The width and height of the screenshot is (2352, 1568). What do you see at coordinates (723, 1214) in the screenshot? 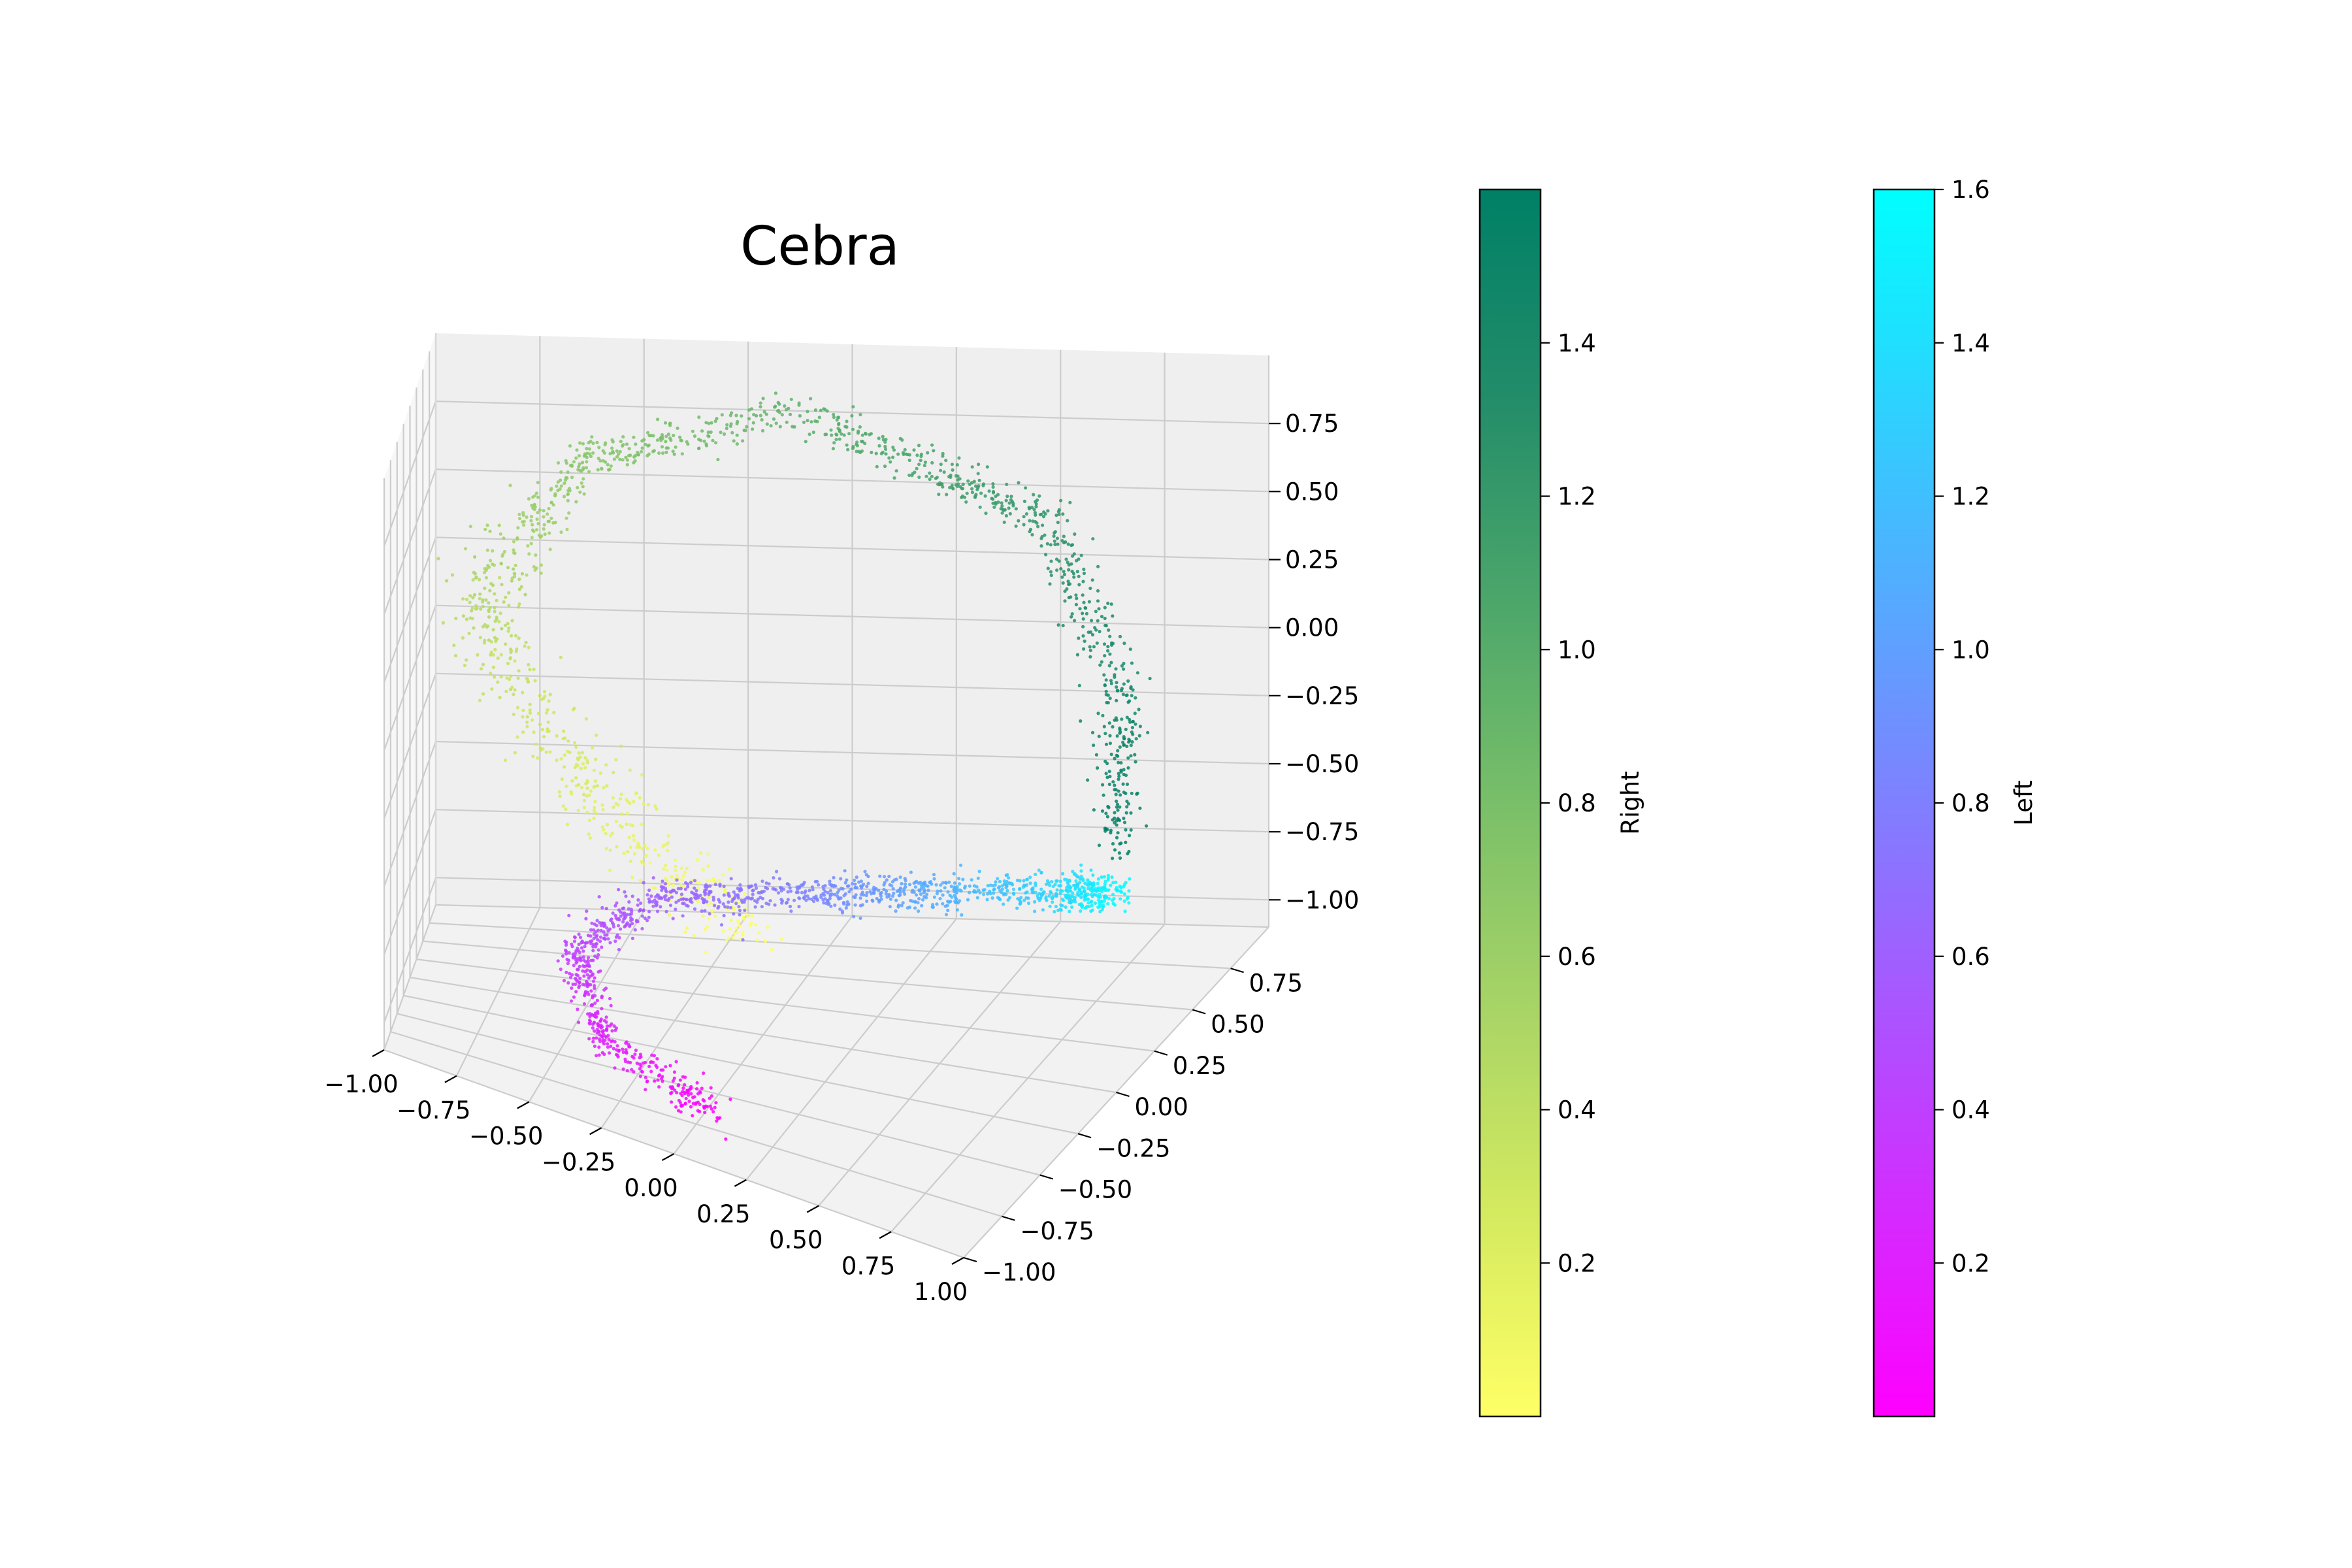
I see `x-tick-label: 0.25` at bounding box center [723, 1214].